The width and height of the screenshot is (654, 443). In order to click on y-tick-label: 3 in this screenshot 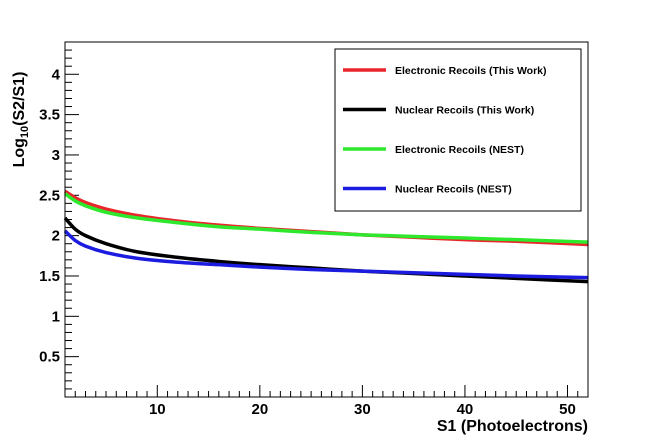, I will do `click(56, 155)`.